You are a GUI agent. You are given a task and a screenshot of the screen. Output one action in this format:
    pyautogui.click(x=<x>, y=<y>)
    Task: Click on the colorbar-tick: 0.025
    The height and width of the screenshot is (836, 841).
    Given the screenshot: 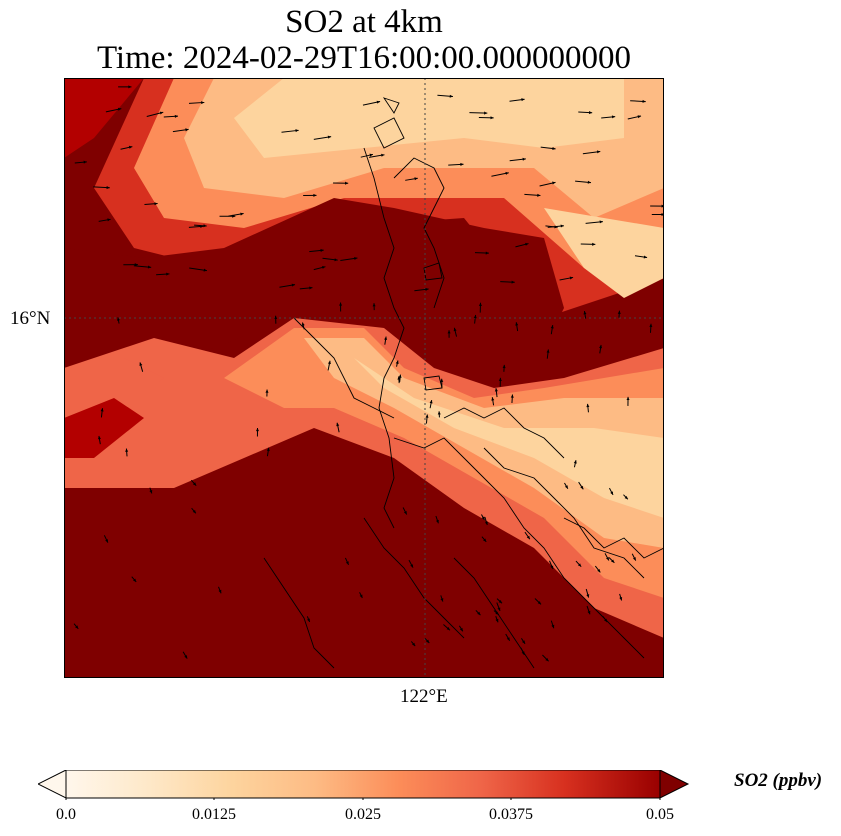 What is the action you would take?
    pyautogui.click(x=363, y=814)
    